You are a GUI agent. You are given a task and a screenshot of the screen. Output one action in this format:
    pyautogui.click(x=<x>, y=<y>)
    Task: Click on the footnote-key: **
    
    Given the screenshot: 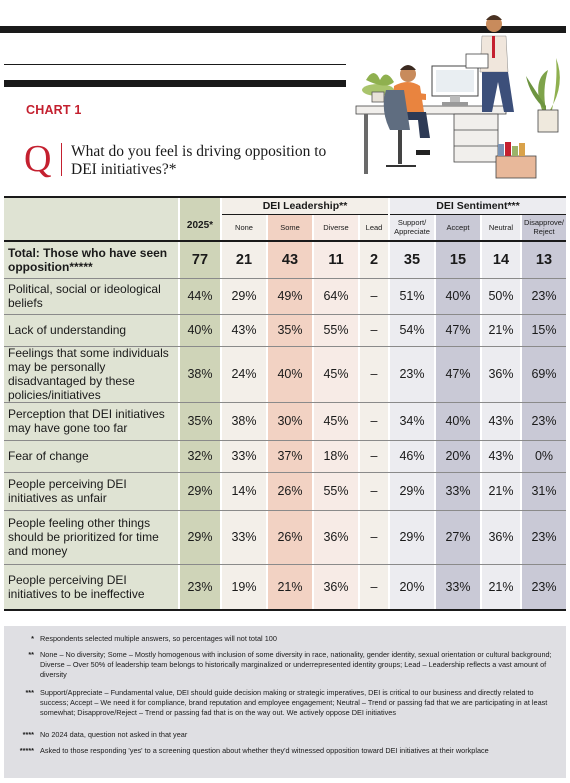 What is the action you would take?
    pyautogui.click(x=31, y=654)
    